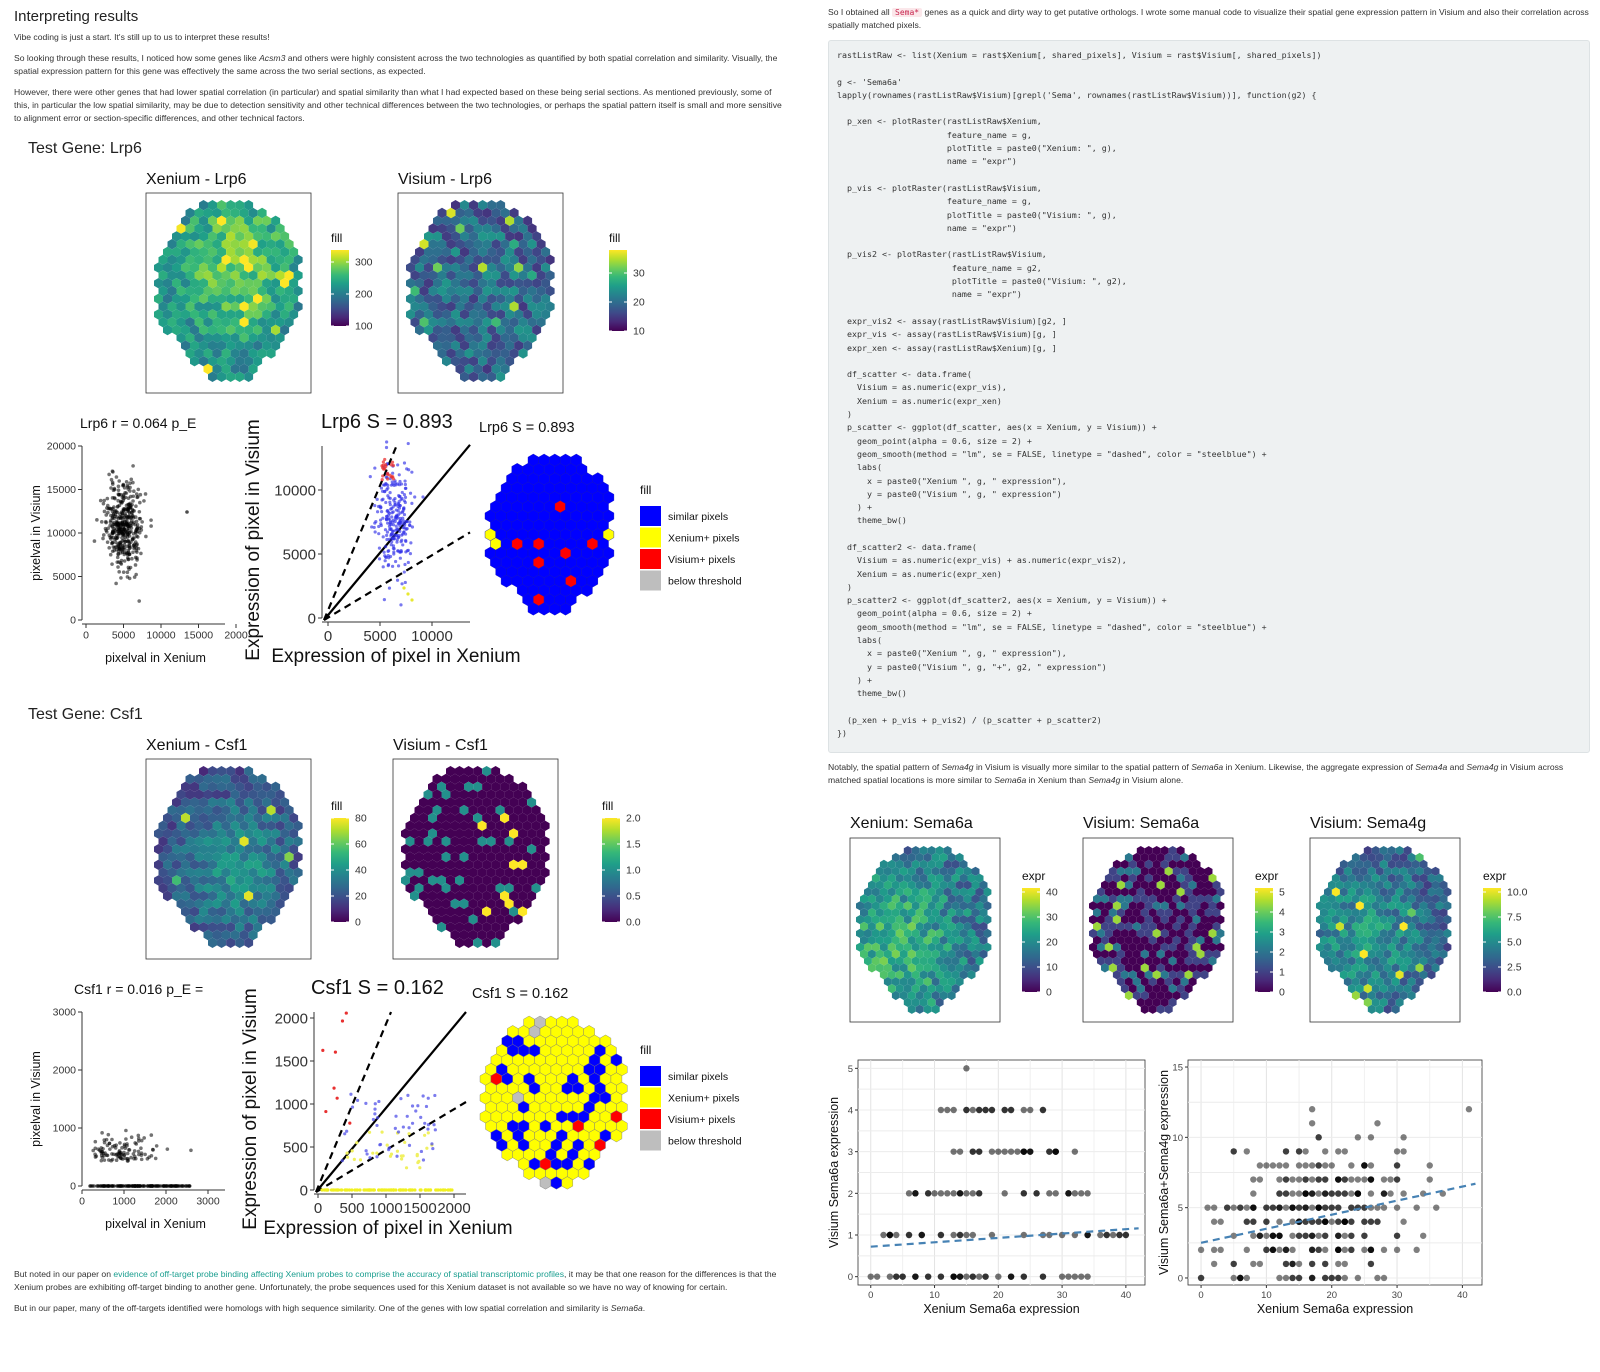 Image resolution: width=1600 pixels, height=1372 pixels. Describe the element at coordinates (166, 1202) in the screenshot. I see `x-tick-label: 2000` at that location.